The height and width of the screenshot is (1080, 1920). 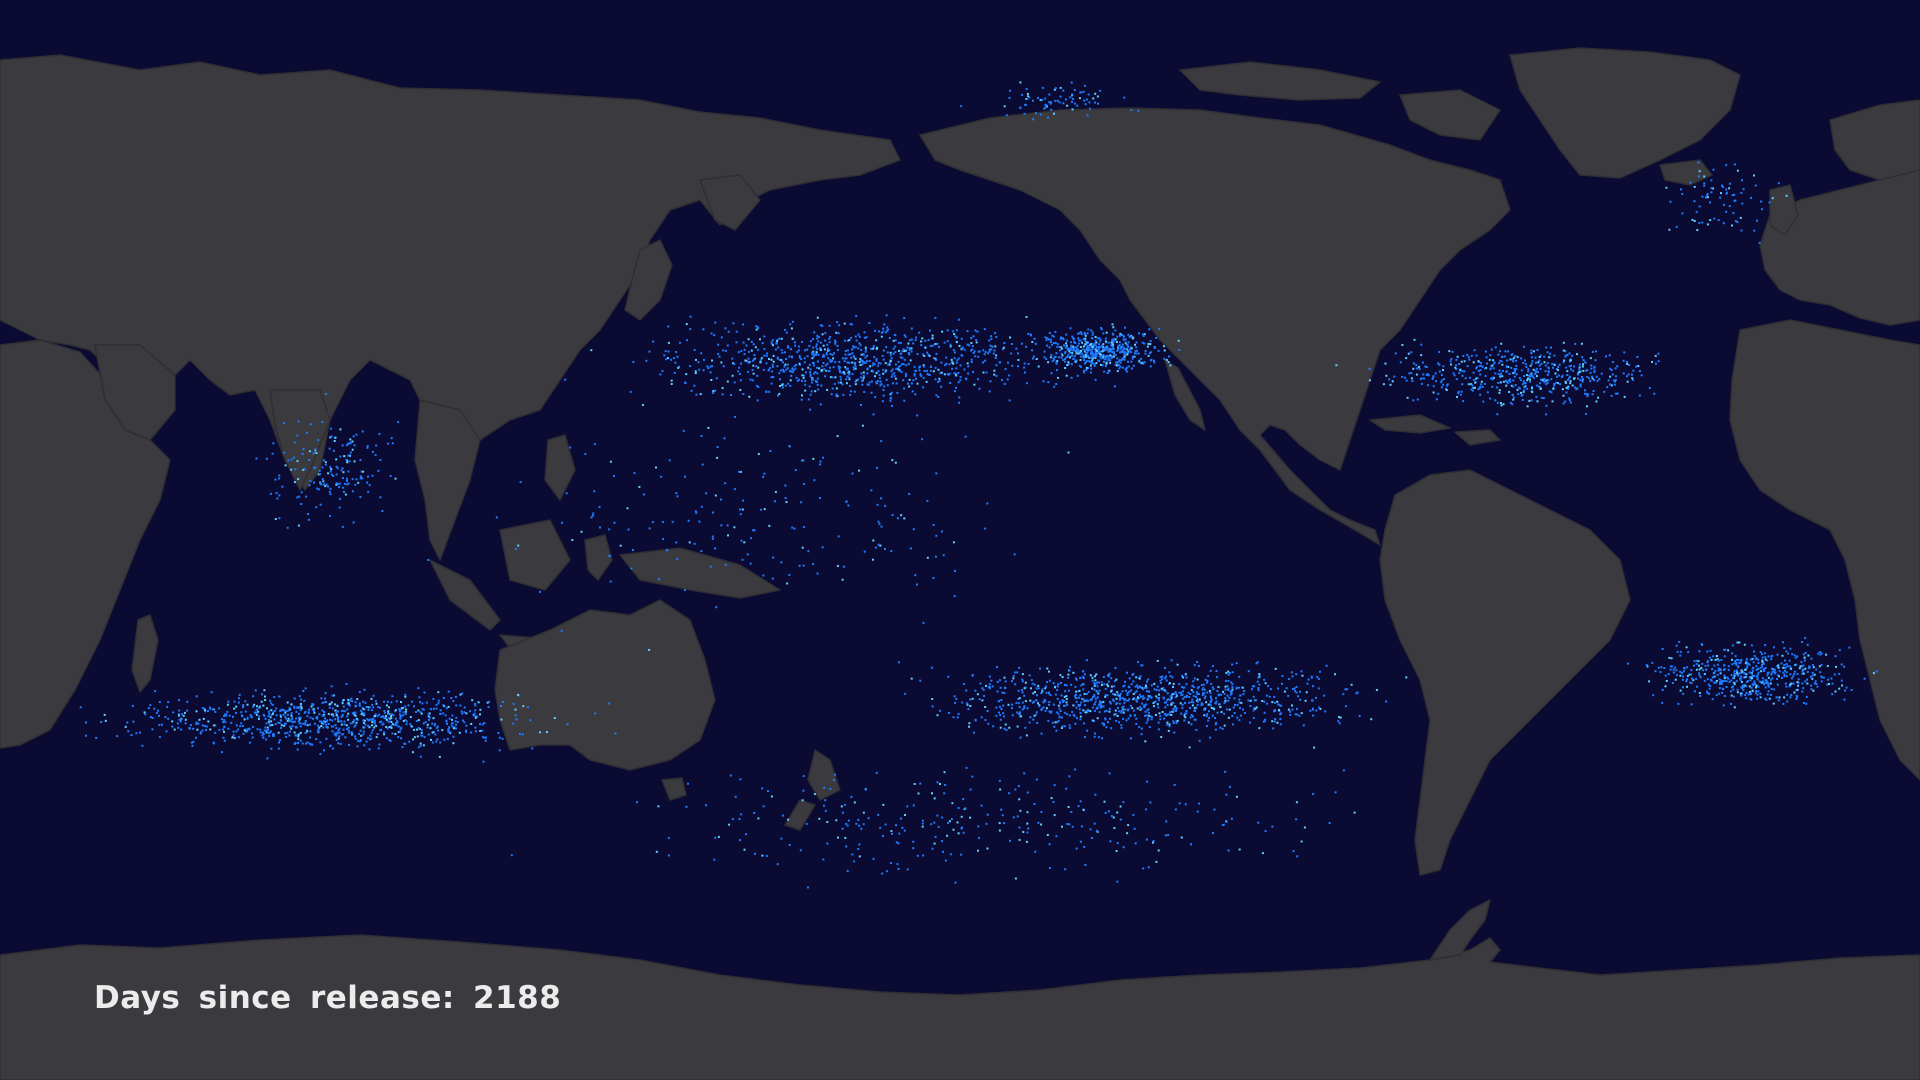 What do you see at coordinates (605, 685) in the screenshot?
I see `australia-landmass` at bounding box center [605, 685].